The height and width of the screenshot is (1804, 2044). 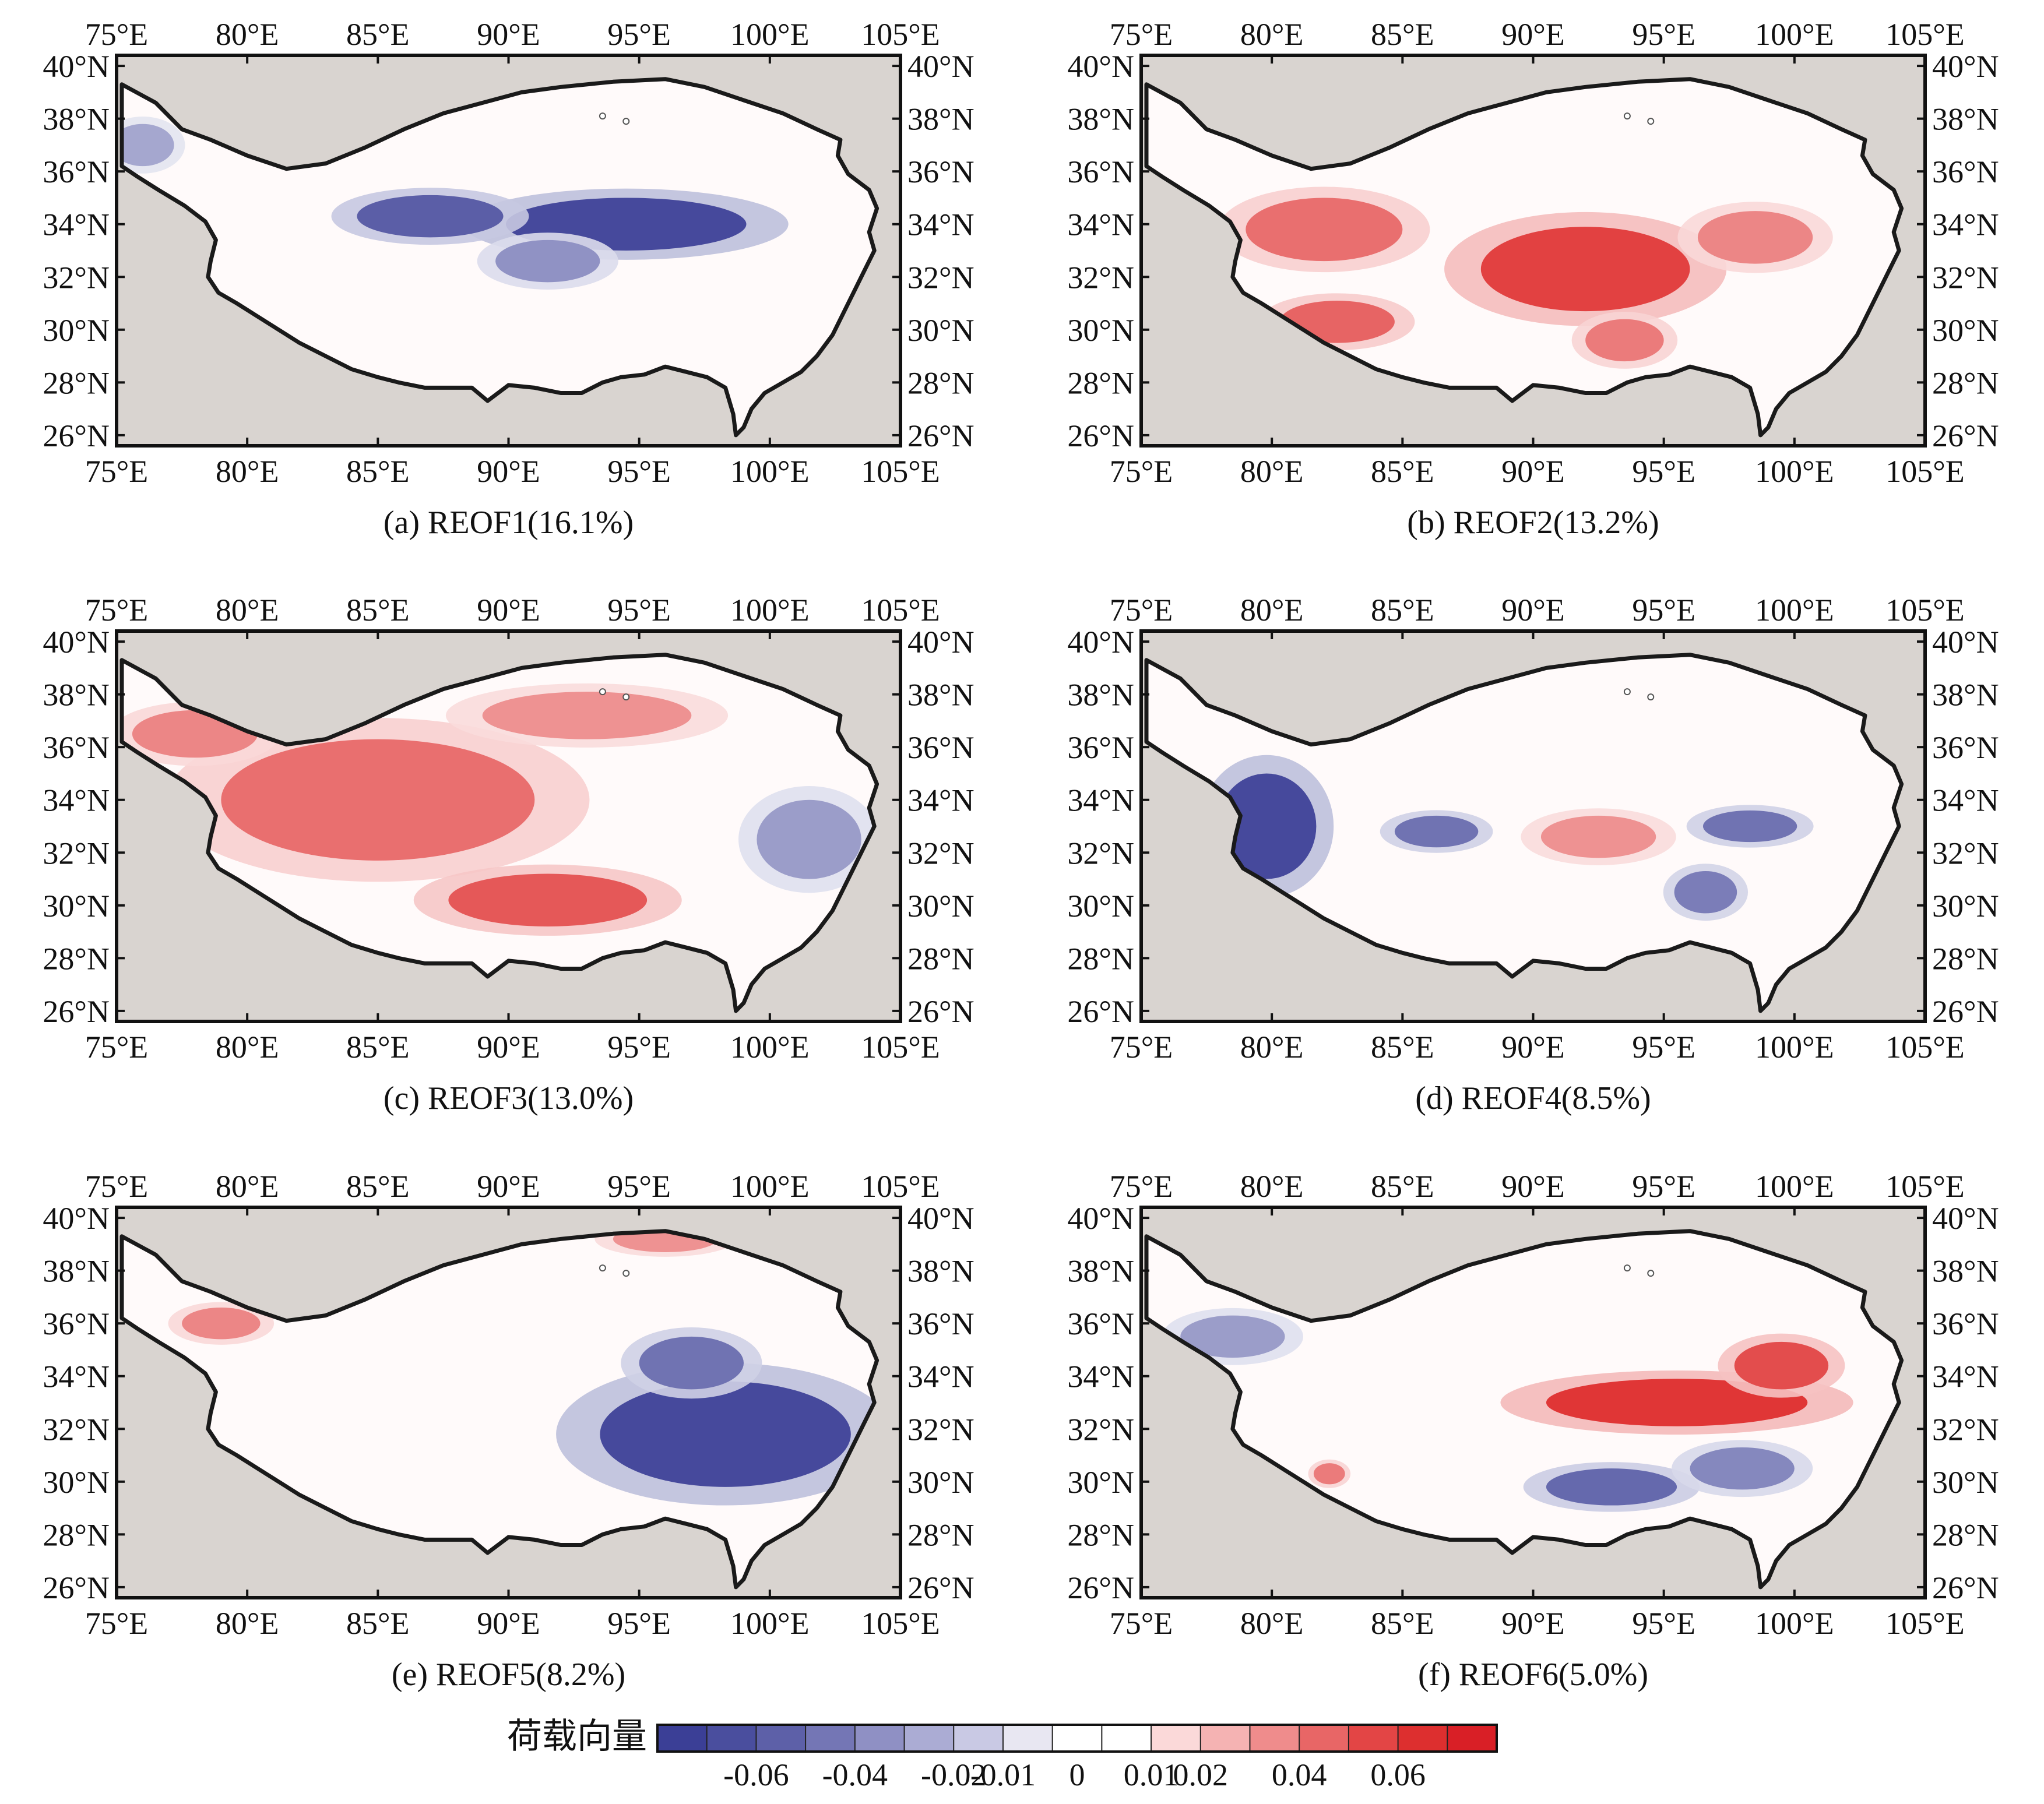 What do you see at coordinates (509, 523) in the screenshot?
I see `panel-caption: (a) REOF1(16.1%)` at bounding box center [509, 523].